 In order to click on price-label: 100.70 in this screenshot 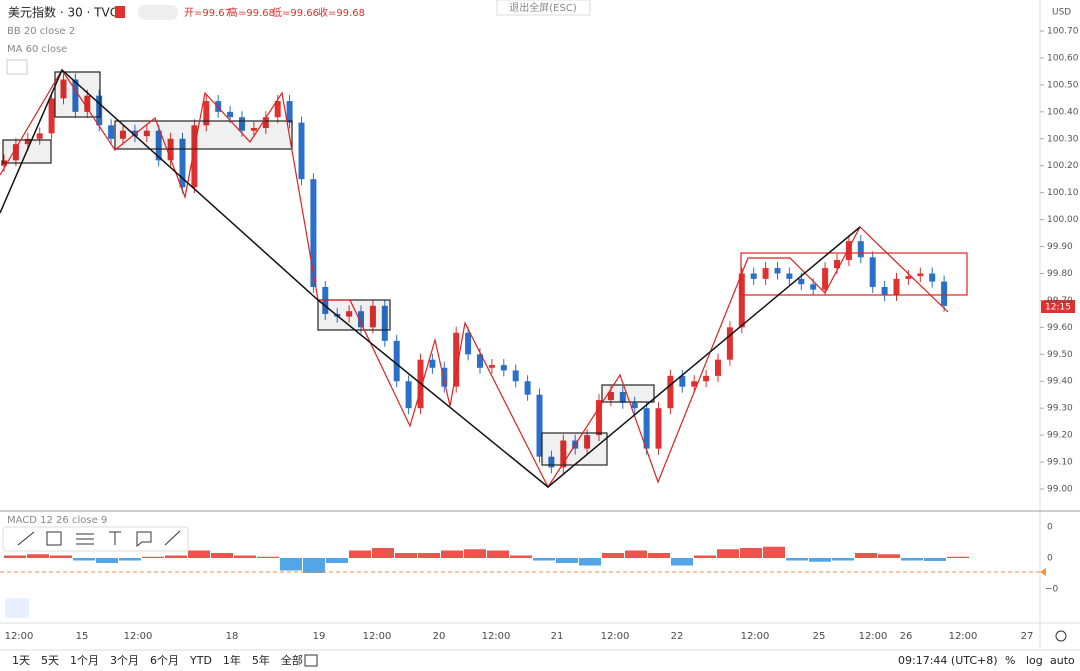, I will do `click(1063, 32)`.